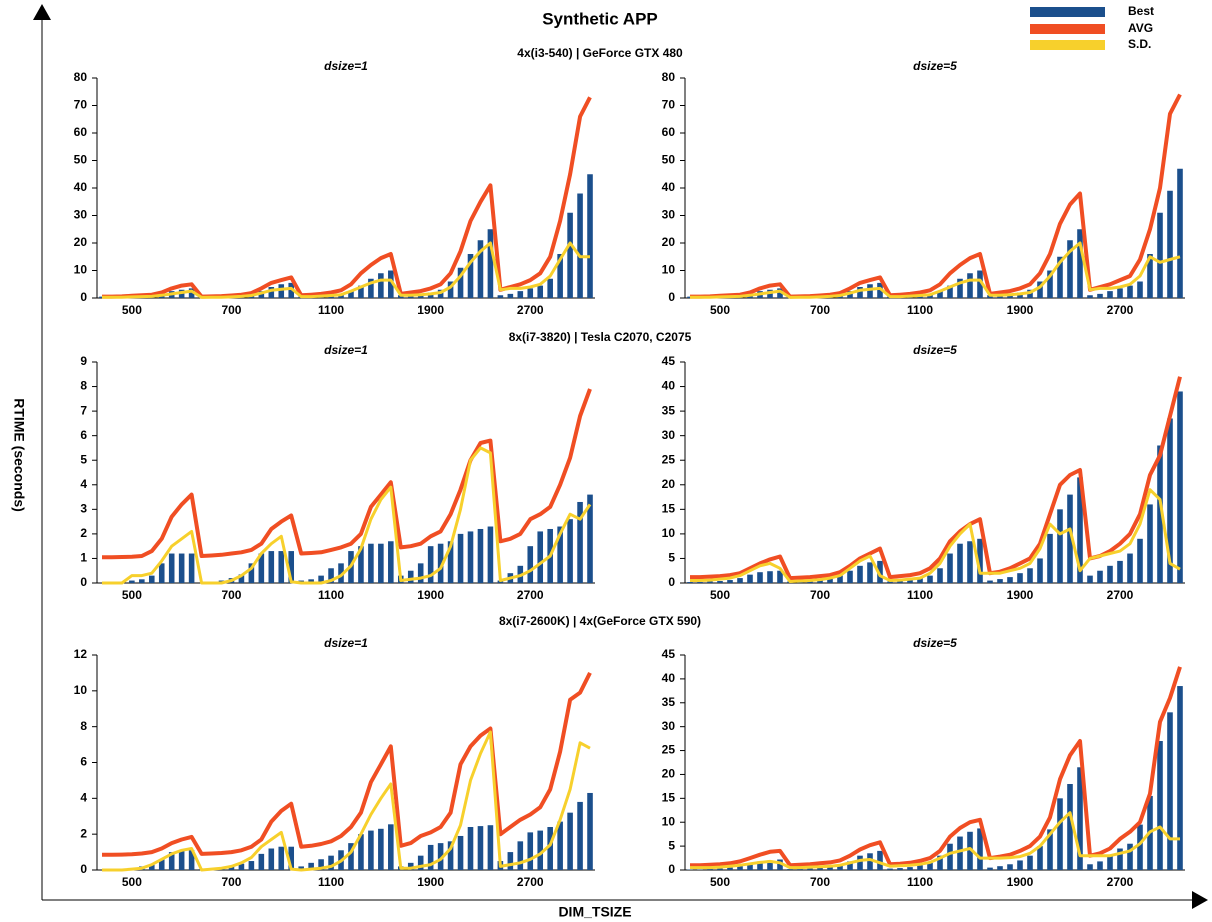 This screenshot has width=1212, height=922. Describe the element at coordinates (669, 484) in the screenshot. I see `y-tick-label: 20` at that location.